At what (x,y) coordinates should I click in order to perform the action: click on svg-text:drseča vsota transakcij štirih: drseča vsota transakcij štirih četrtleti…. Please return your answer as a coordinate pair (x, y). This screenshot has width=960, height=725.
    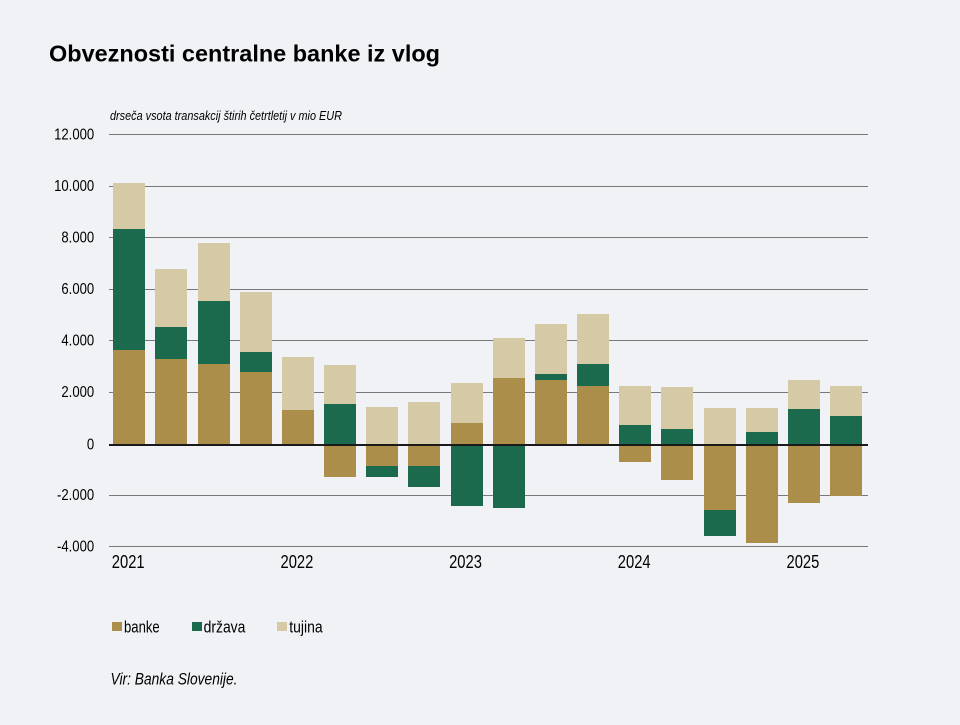
    Looking at the image, I should click on (226, 115).